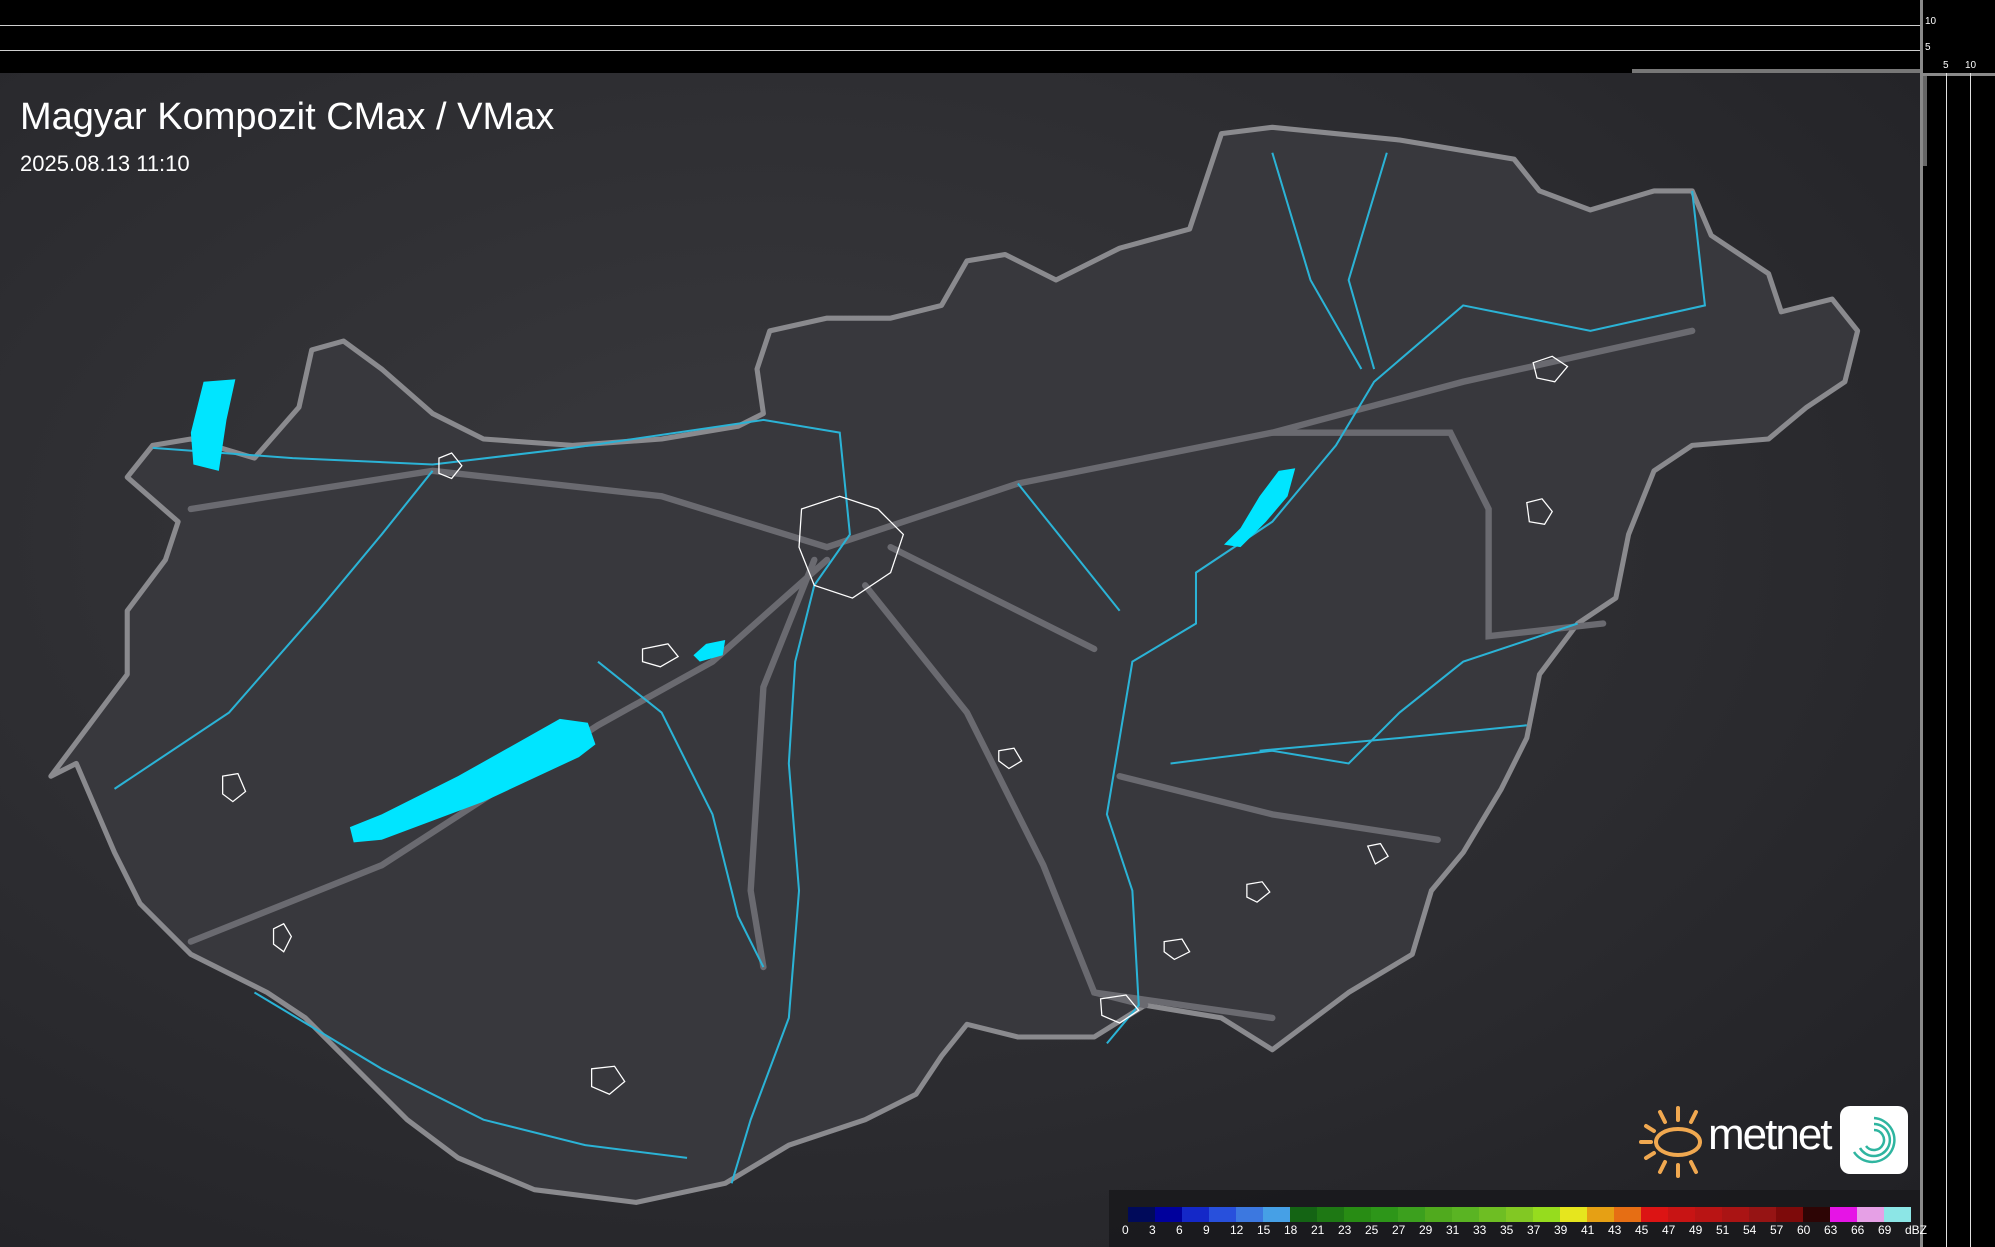  I want to click on river-sajo, so click(1317, 261).